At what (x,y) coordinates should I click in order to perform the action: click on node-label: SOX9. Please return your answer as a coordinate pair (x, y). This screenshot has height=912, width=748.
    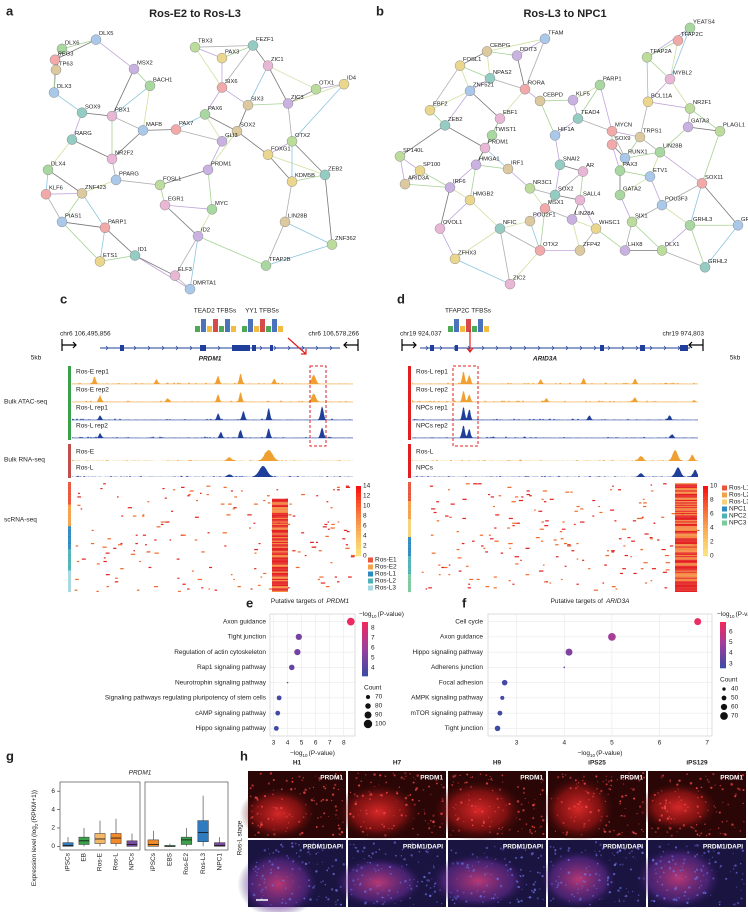
    Looking at the image, I should click on (622, 139).